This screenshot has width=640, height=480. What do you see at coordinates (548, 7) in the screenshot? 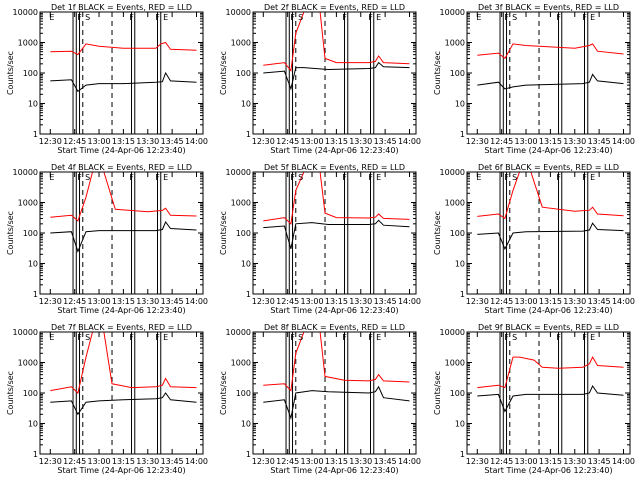
I see `chart-title: Det 3f BLACK = Events, RED = LLD` at bounding box center [548, 7].